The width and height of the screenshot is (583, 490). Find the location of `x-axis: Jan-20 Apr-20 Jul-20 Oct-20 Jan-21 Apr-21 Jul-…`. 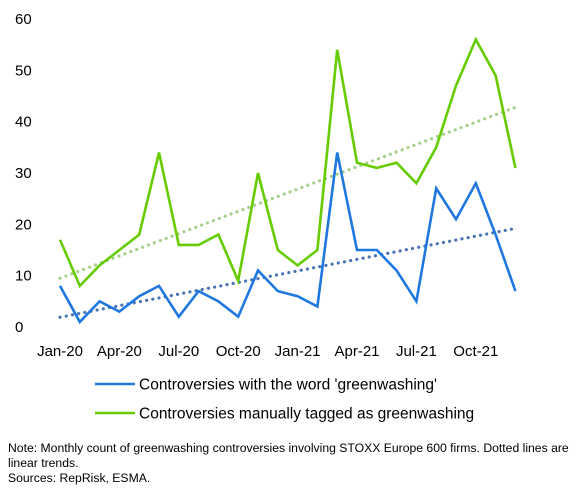

x-axis: Jan-20 Apr-20 Jul-20 Oct-20 Jan-21 Apr-21 Jul-… is located at coordinates (267, 351).